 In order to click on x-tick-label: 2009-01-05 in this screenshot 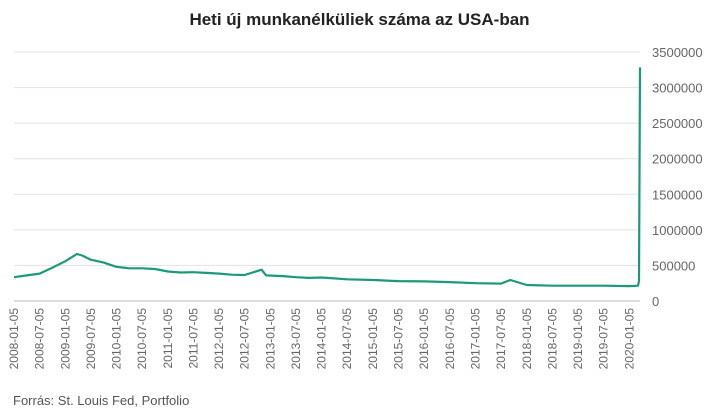, I will do `click(65, 339)`.